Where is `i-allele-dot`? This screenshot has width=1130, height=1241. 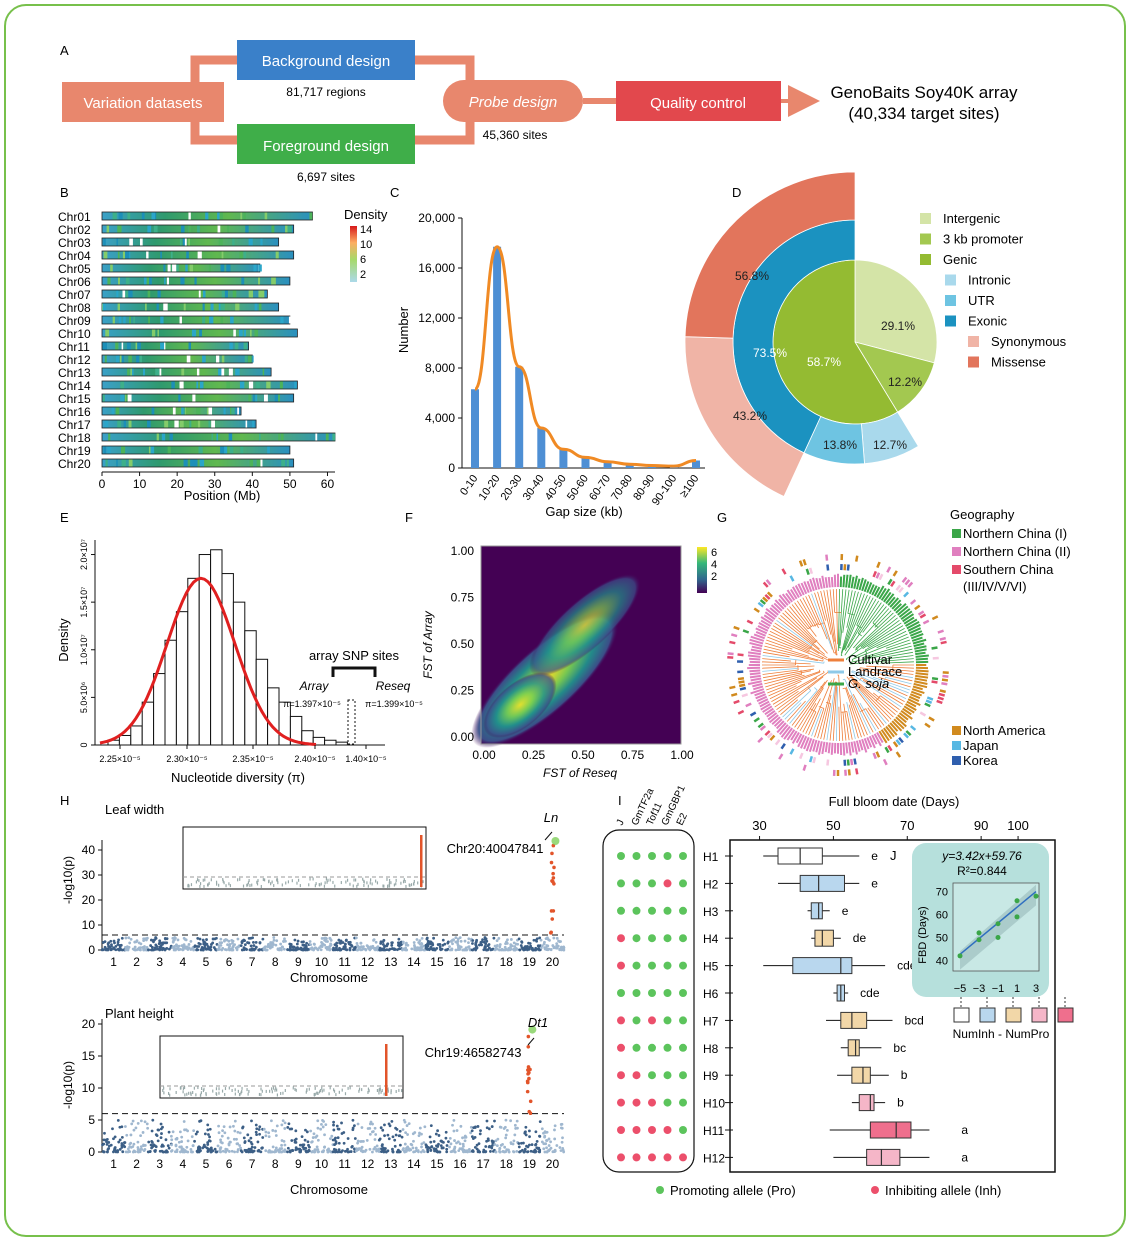
i-allele-dot is located at coordinates (621, 1075).